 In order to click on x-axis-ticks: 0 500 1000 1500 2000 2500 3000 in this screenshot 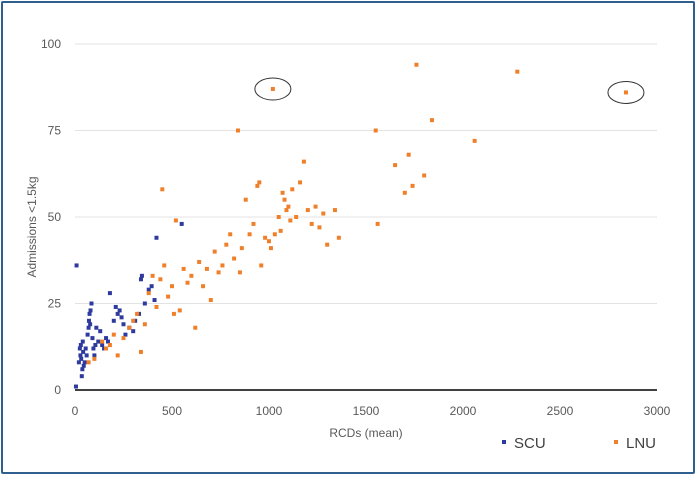, I will do `click(371, 411)`.